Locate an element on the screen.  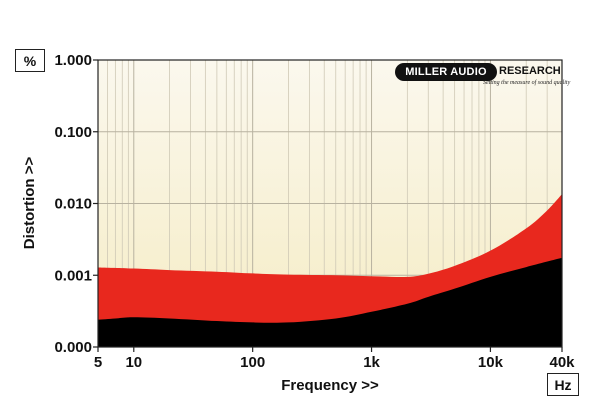
y-tick-label: 0.010 is located at coordinates (73, 204).